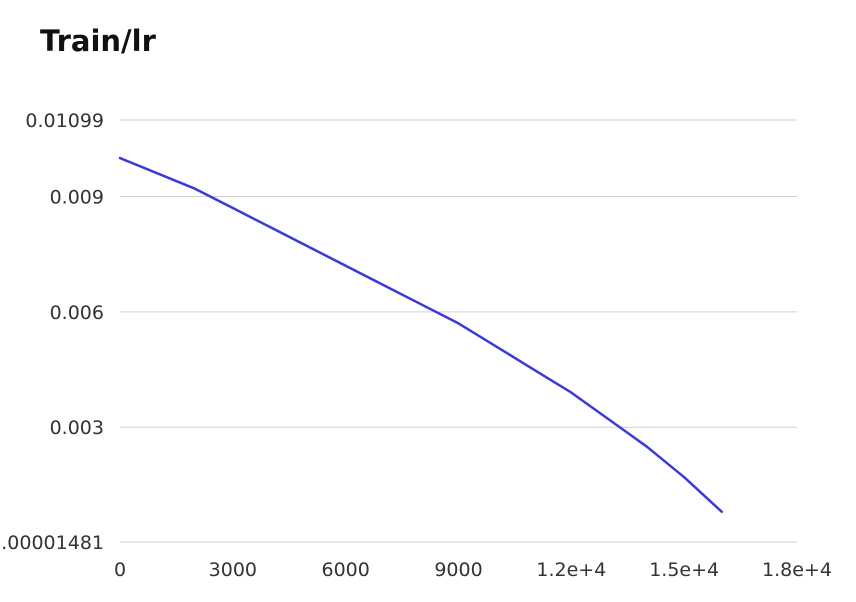  I want to click on y-axis-ticks: 0.00001481 0.003 0.006 0.009 0.01099, so click(52, 332).